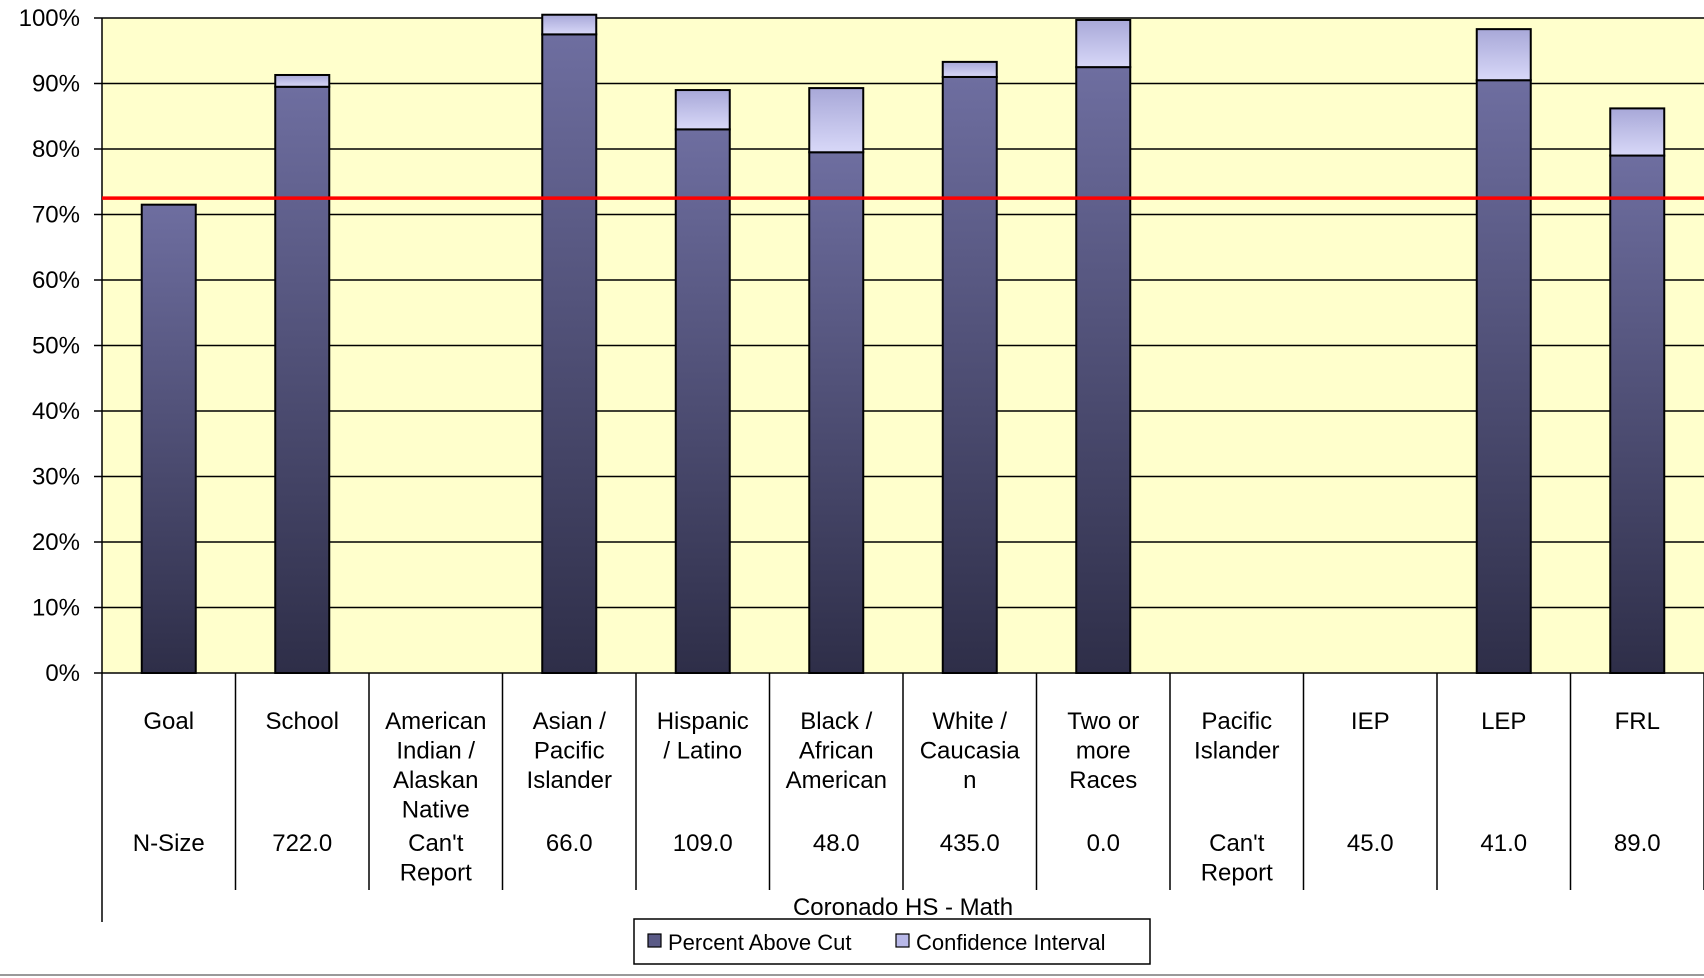 Image resolution: width=1704 pixels, height=978 pixels. I want to click on y-tick-label: 50%, so click(56, 346).